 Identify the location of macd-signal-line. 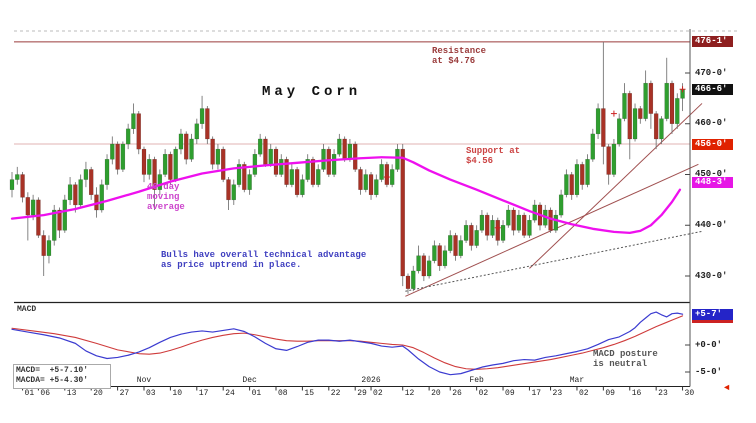
(347, 342).